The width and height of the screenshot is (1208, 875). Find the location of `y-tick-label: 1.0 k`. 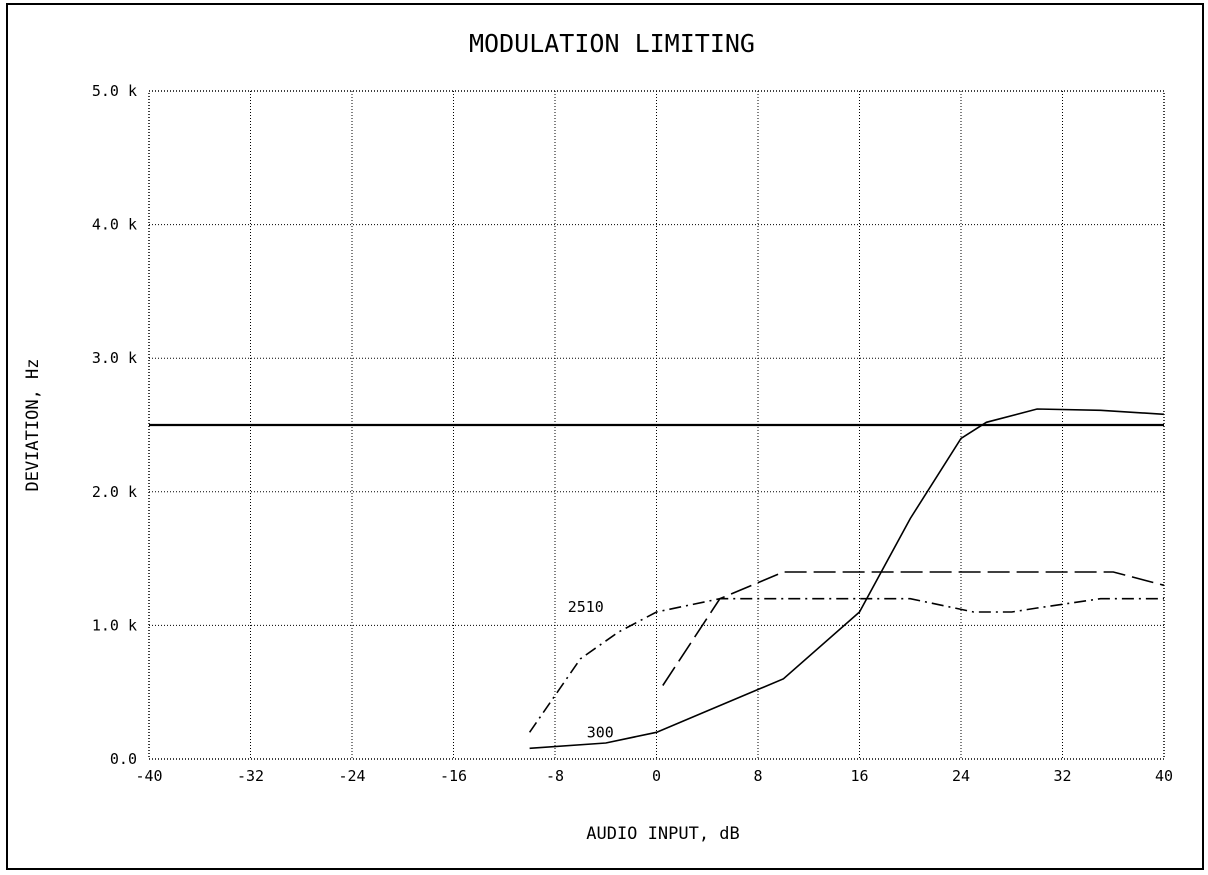

y-tick-label: 1.0 k is located at coordinates (114, 625).